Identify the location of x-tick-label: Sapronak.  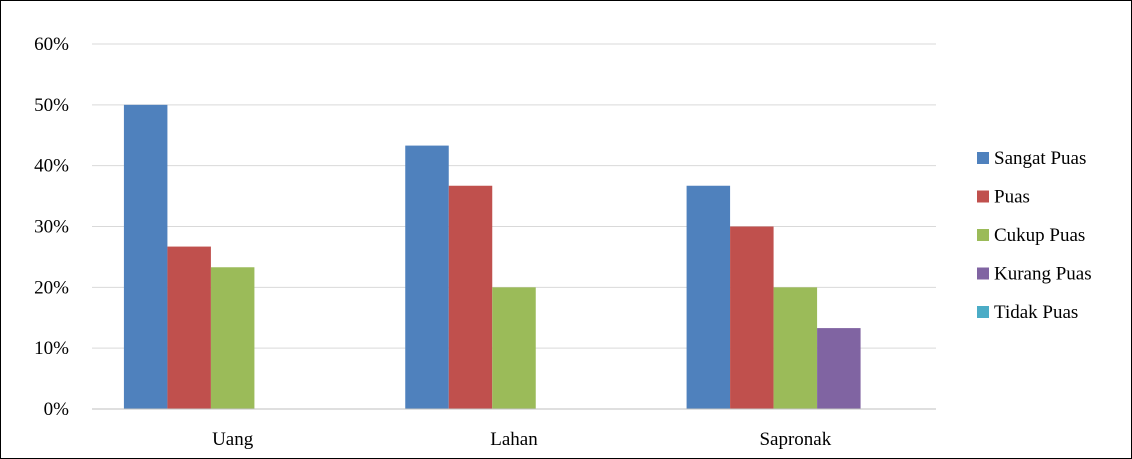
(795, 439).